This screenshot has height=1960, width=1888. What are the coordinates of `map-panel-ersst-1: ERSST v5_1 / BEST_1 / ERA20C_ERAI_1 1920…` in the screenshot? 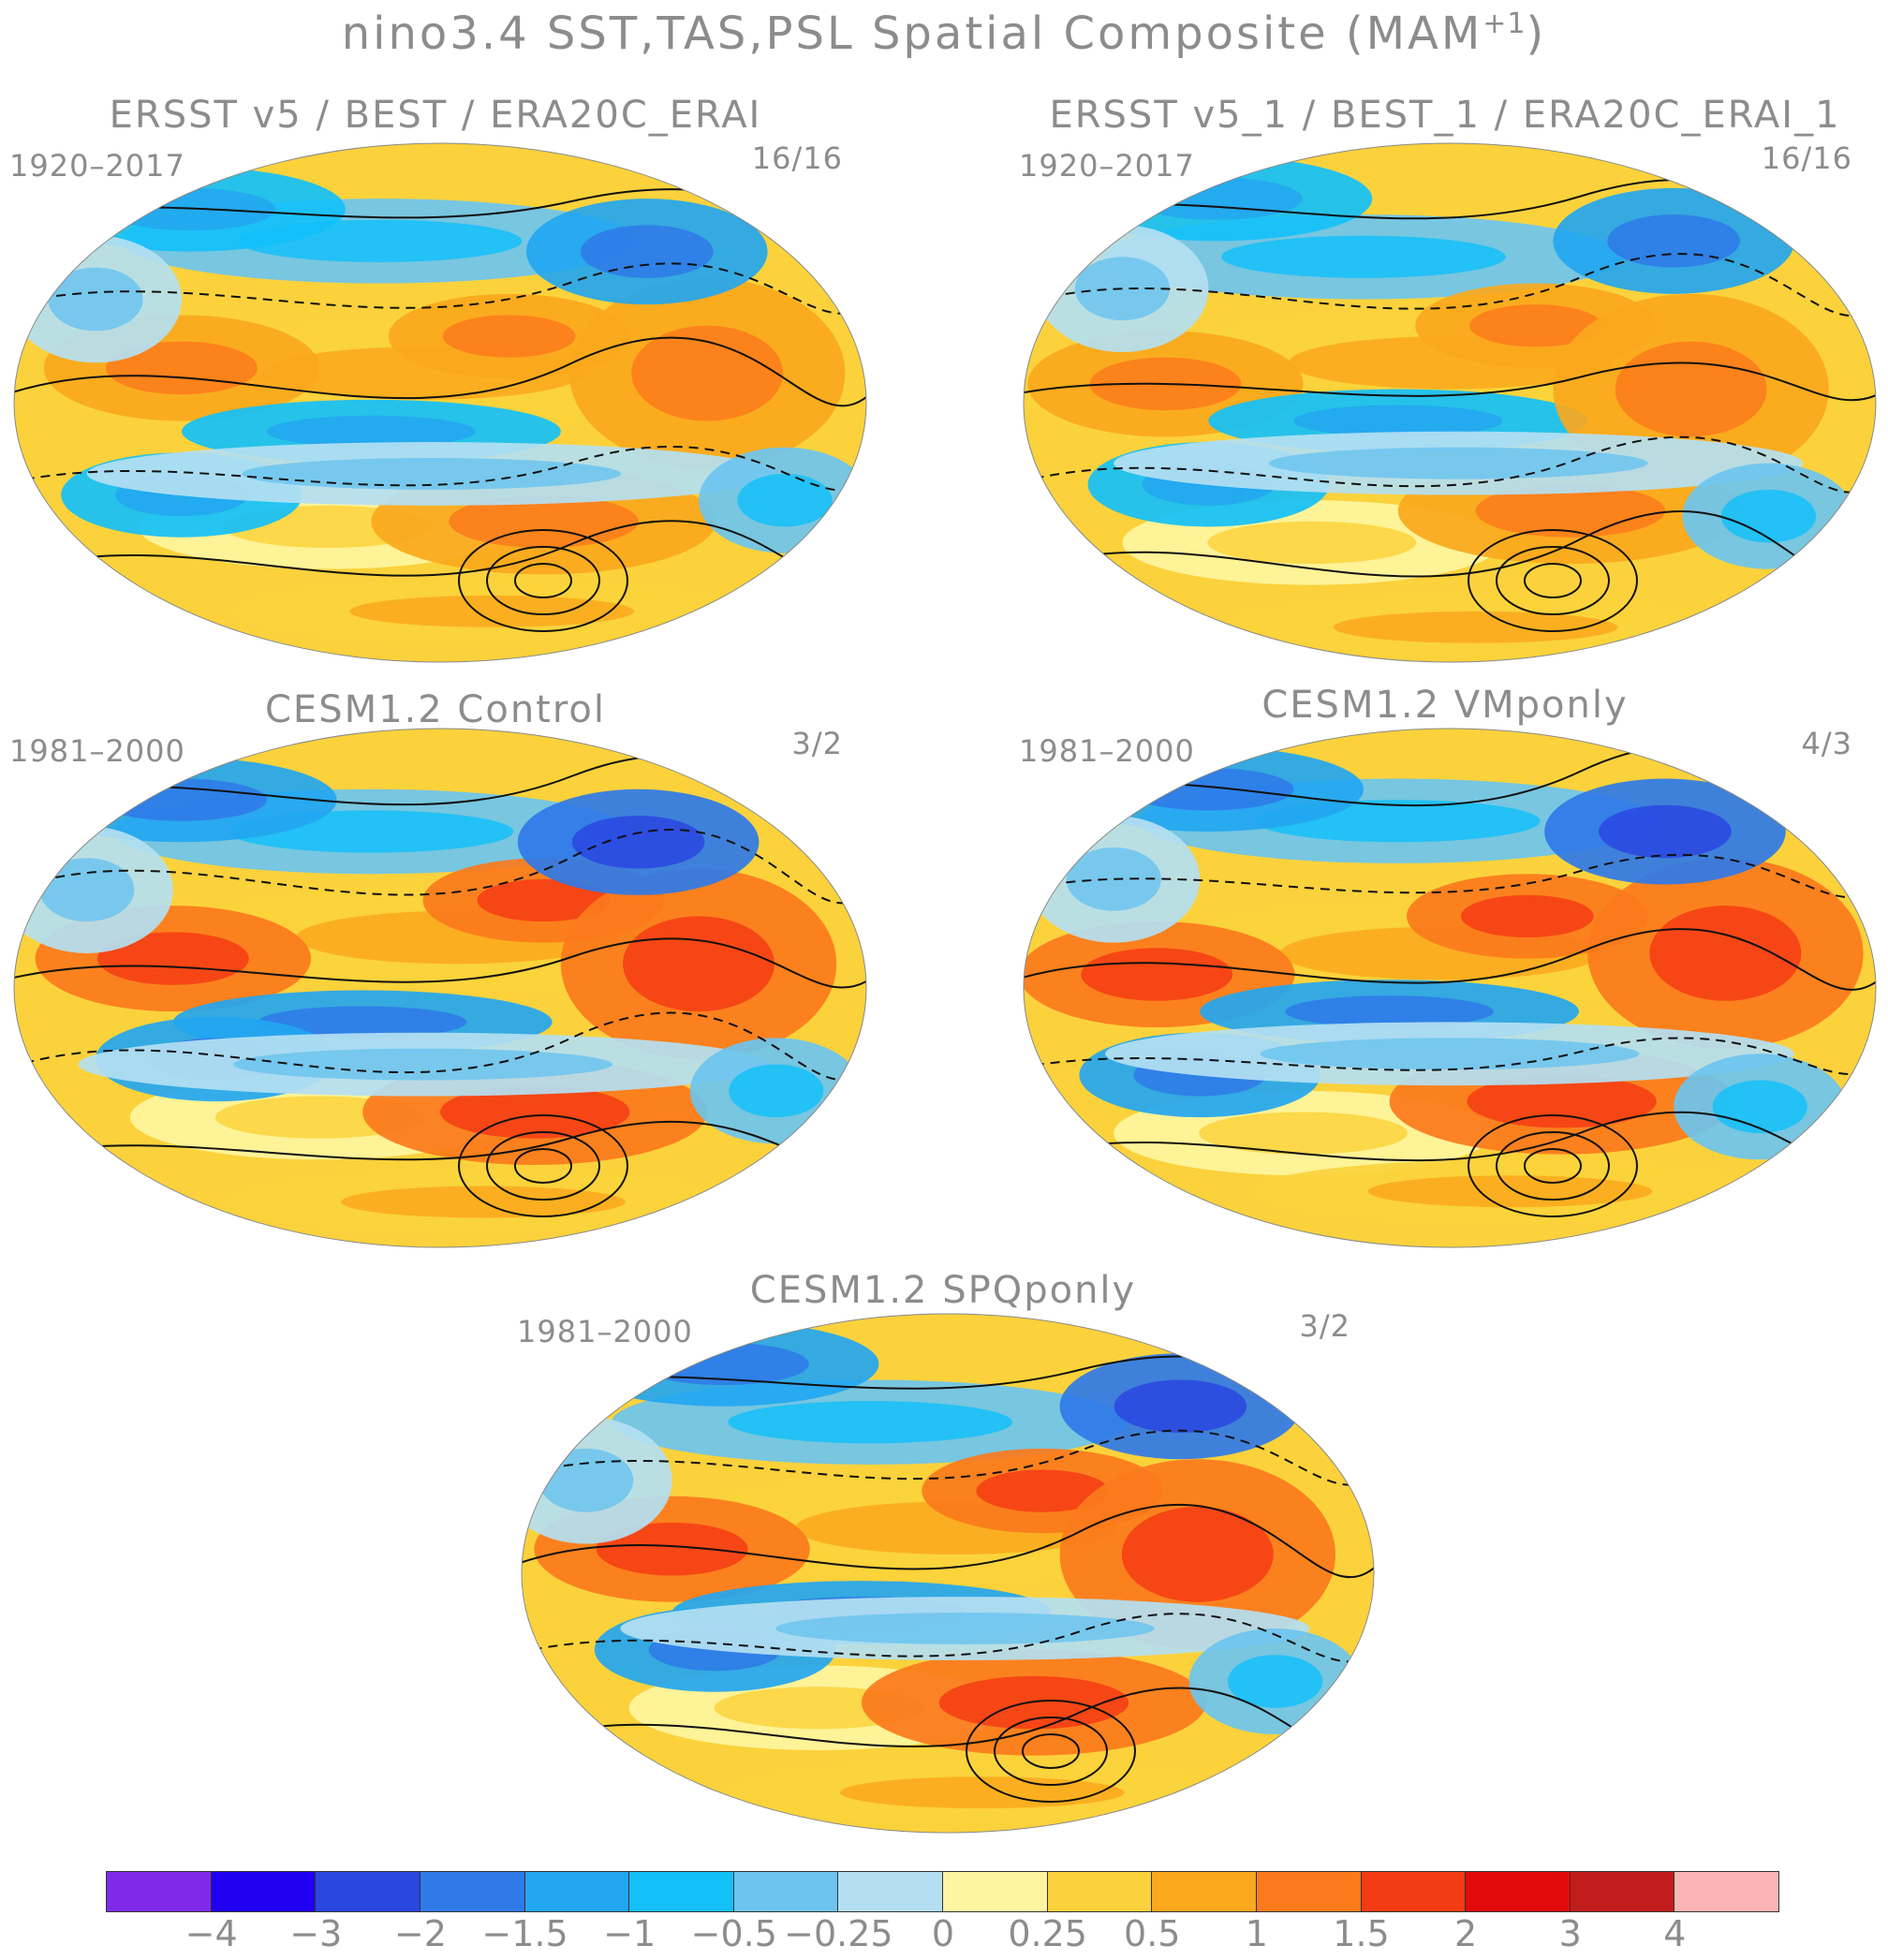 It's located at (1445, 378).